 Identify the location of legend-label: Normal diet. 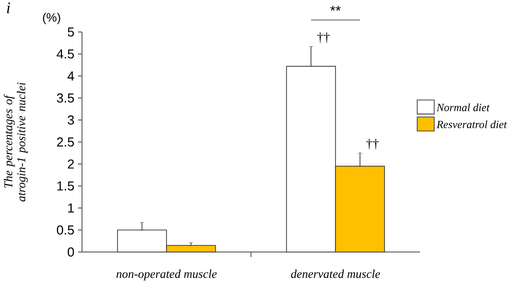
(463, 107).